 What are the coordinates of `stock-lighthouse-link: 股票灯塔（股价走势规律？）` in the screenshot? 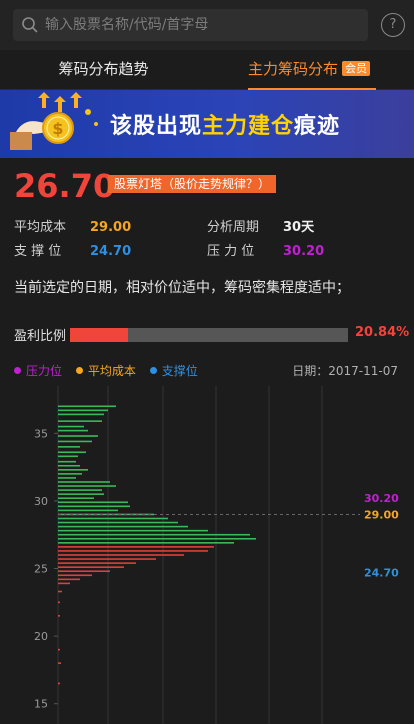 It's located at (192, 184).